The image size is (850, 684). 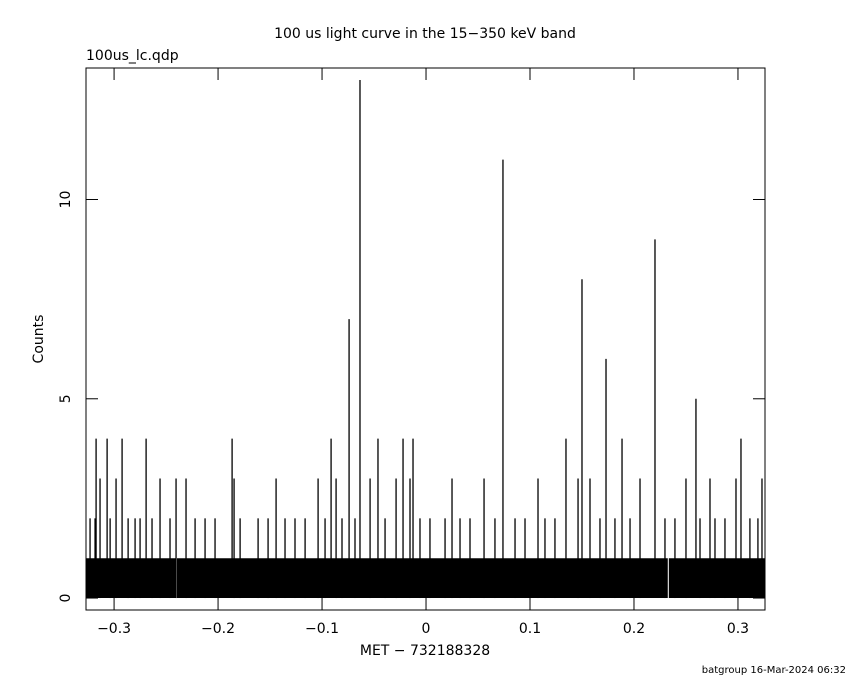 I want to click on x-tick-label: 0, so click(x=426, y=629).